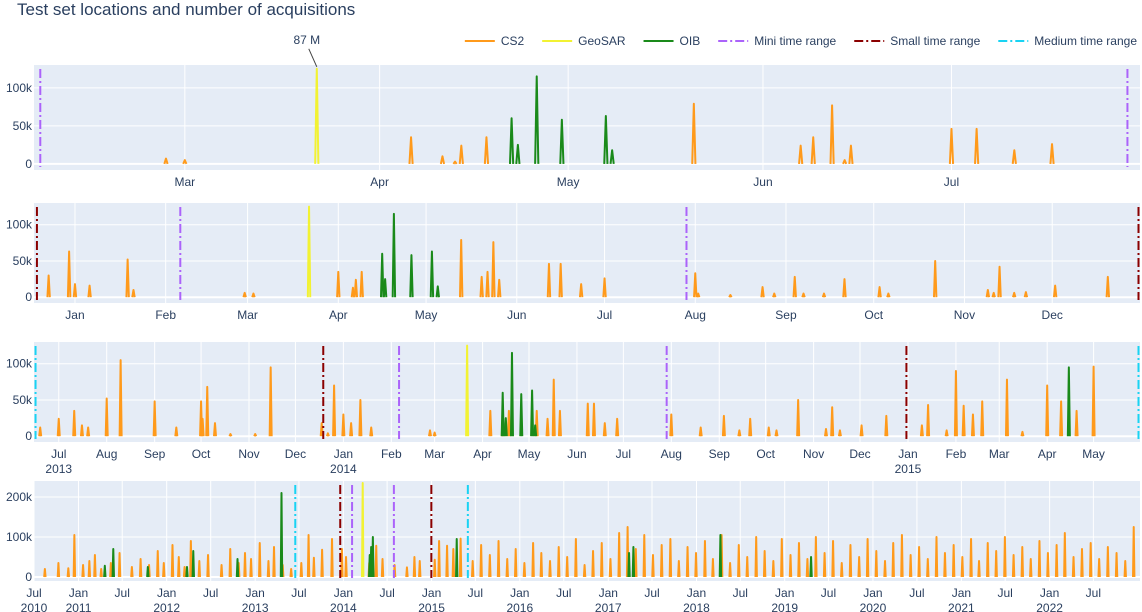  What do you see at coordinates (584, 41) in the screenshot?
I see `legend-item: GeoSAR` at bounding box center [584, 41].